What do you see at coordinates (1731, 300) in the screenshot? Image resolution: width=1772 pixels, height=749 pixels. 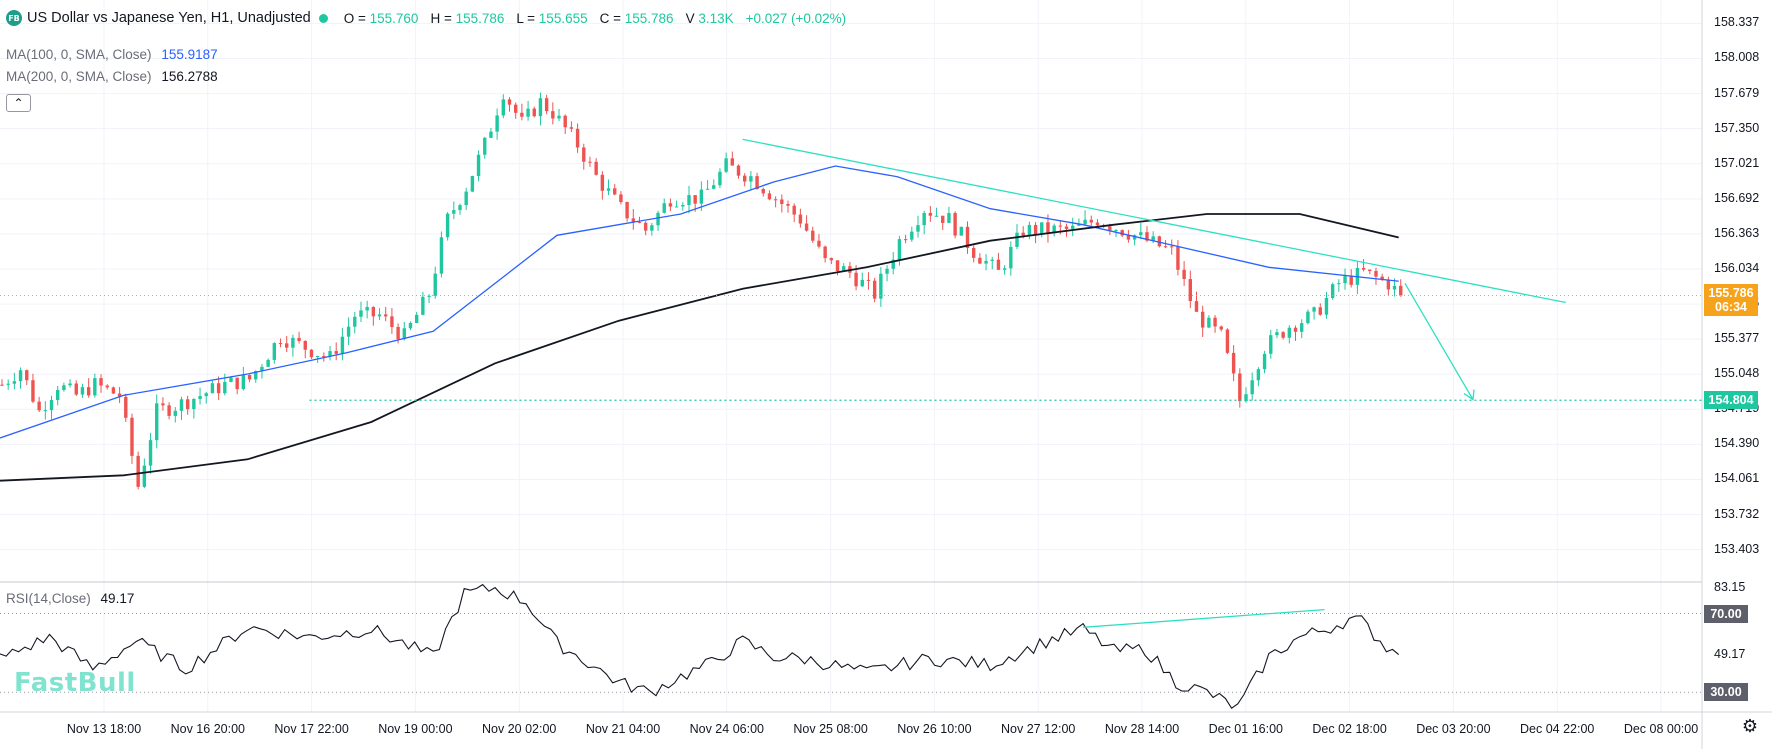 I see `last-price-tag: 155.786 06:34` at bounding box center [1731, 300].